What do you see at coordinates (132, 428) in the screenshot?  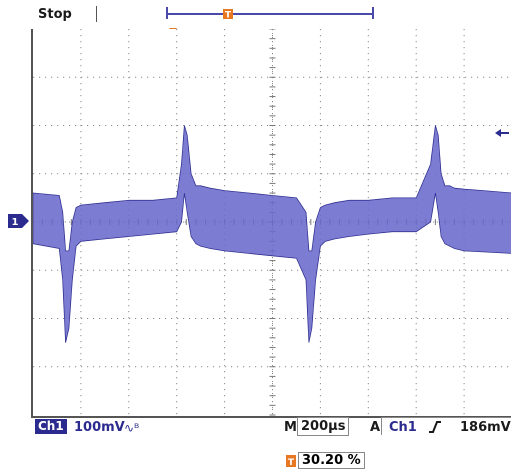 I see `bandwidth-limit-icon: ∿ᴮ` at bounding box center [132, 428].